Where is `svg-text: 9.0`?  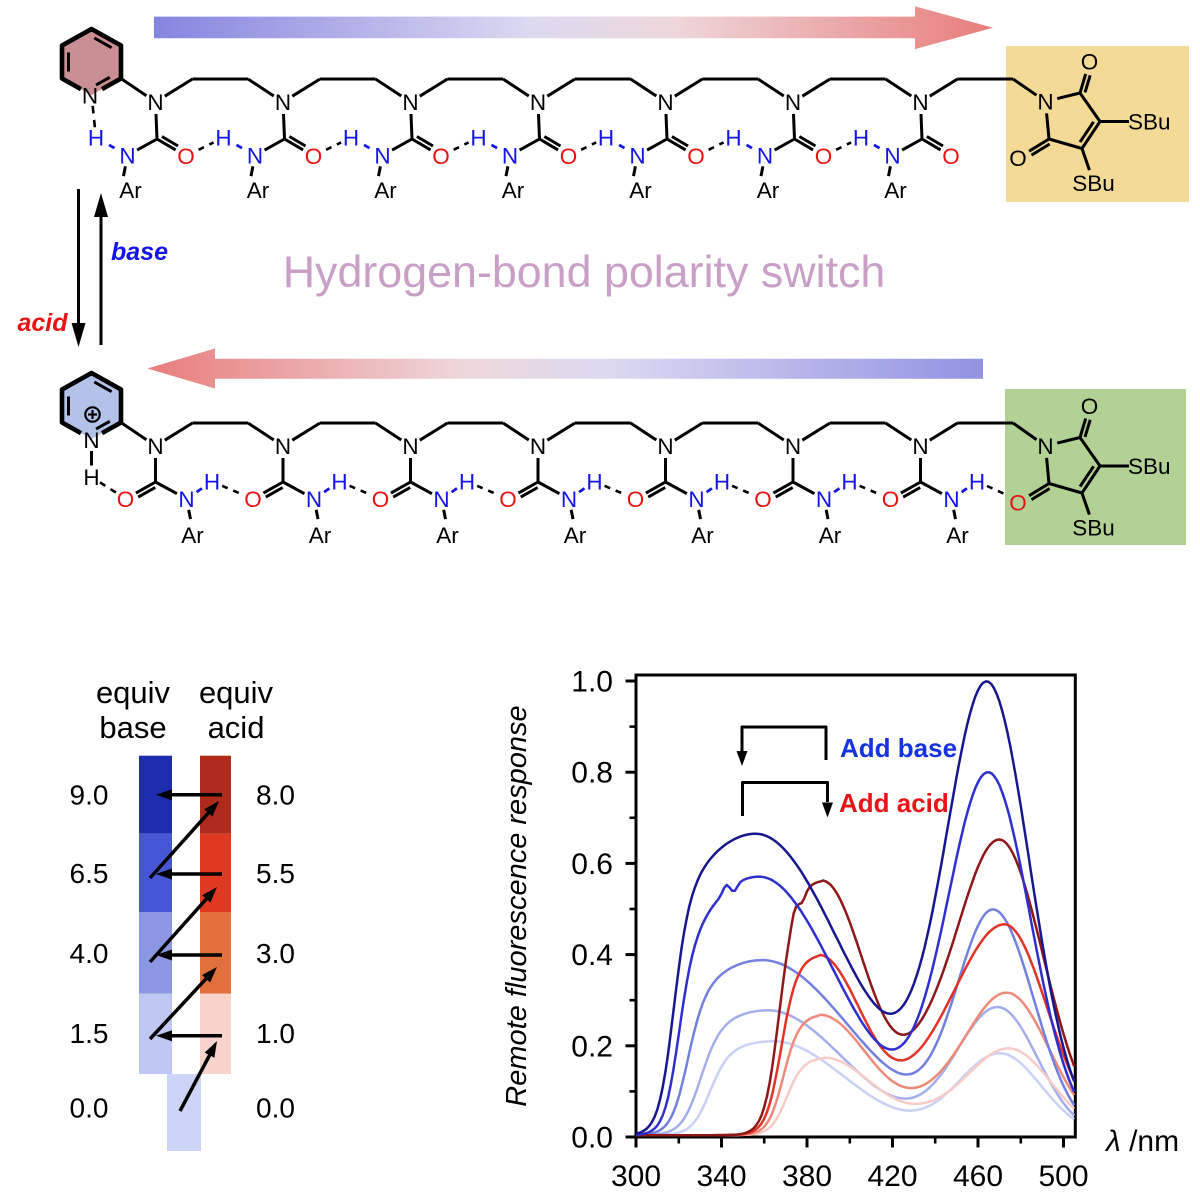
svg-text: 9.0 is located at coordinates (89, 795).